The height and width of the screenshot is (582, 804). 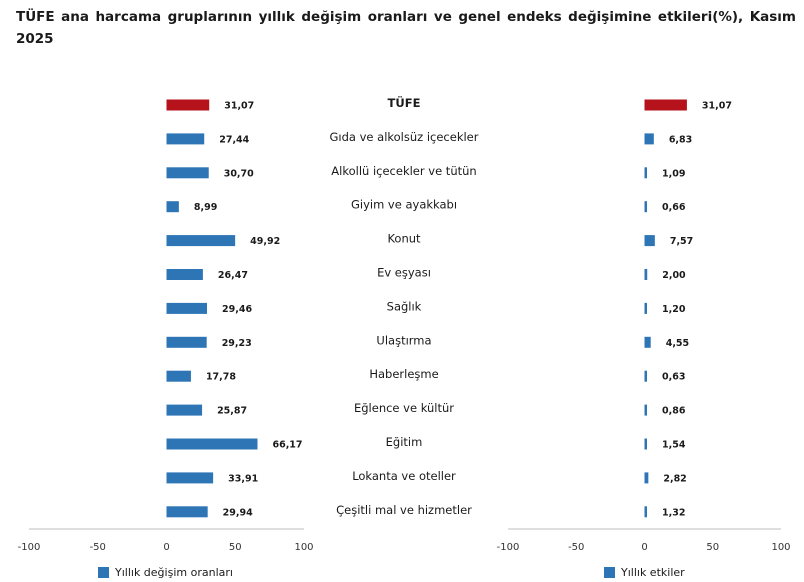 I want to click on legend-right-label: Yıllık etkiler, so click(x=653, y=572).